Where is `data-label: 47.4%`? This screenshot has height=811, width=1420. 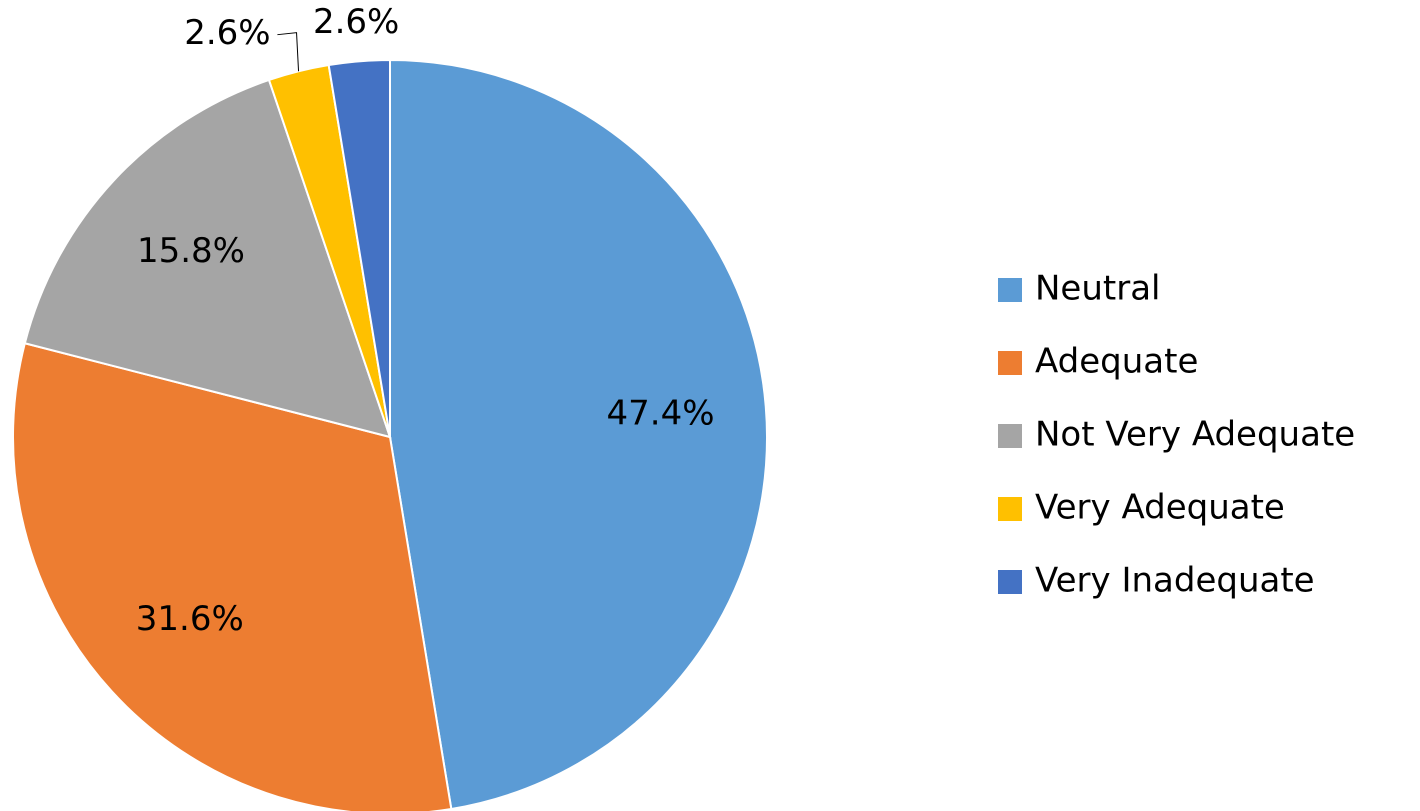 data-label: 47.4% is located at coordinates (661, 413).